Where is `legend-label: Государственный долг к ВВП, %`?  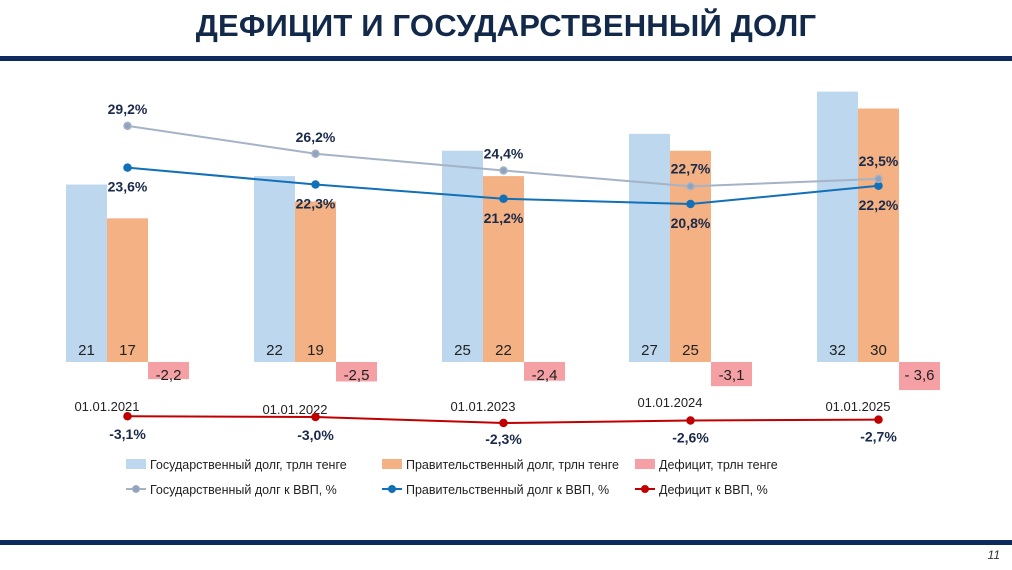
legend-label: Государственный долг к ВВП, % is located at coordinates (243, 490).